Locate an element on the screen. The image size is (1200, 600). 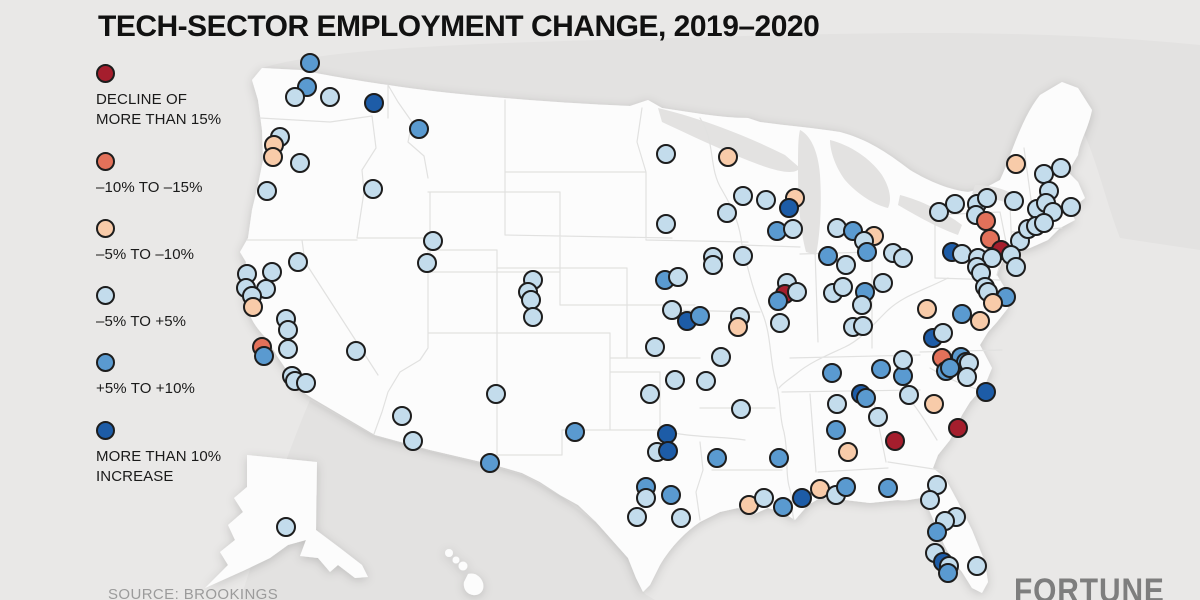
hawaii is located at coordinates (464, 572).